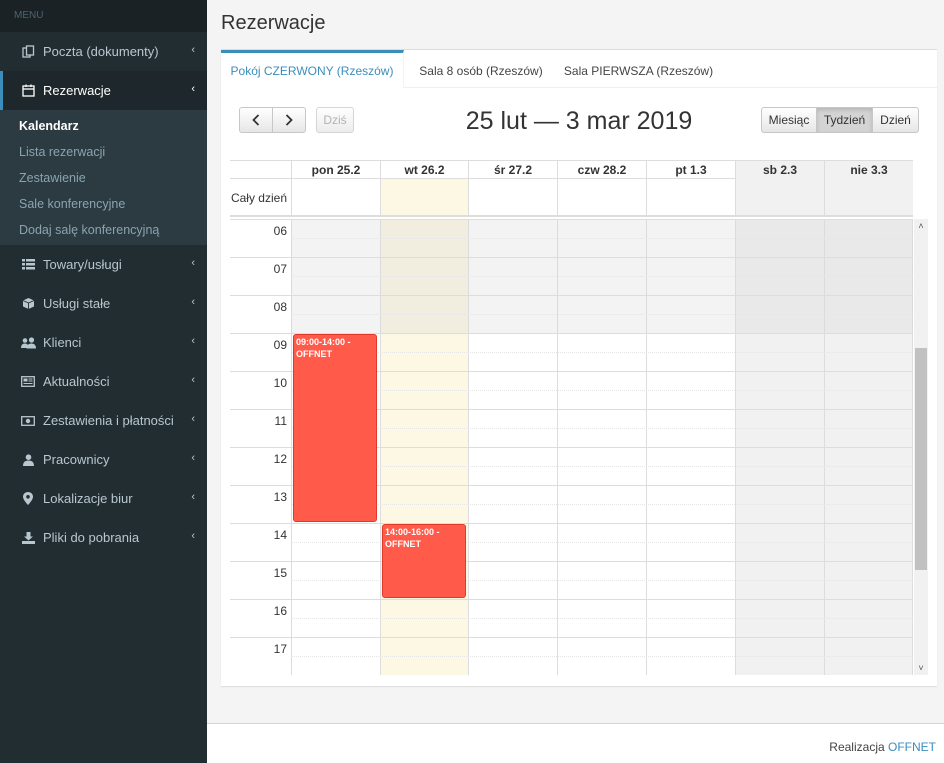  I want to click on day-header: śr 27.2, so click(512, 170).